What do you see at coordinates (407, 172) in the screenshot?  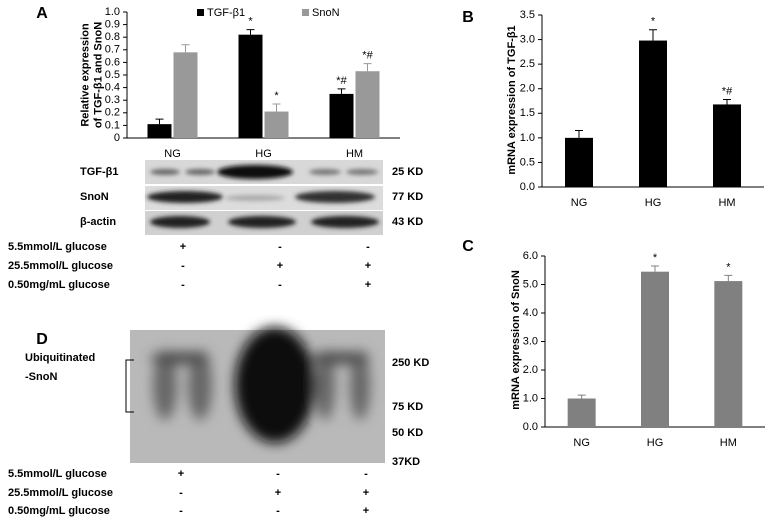 I see `band-size: 25 KD` at bounding box center [407, 172].